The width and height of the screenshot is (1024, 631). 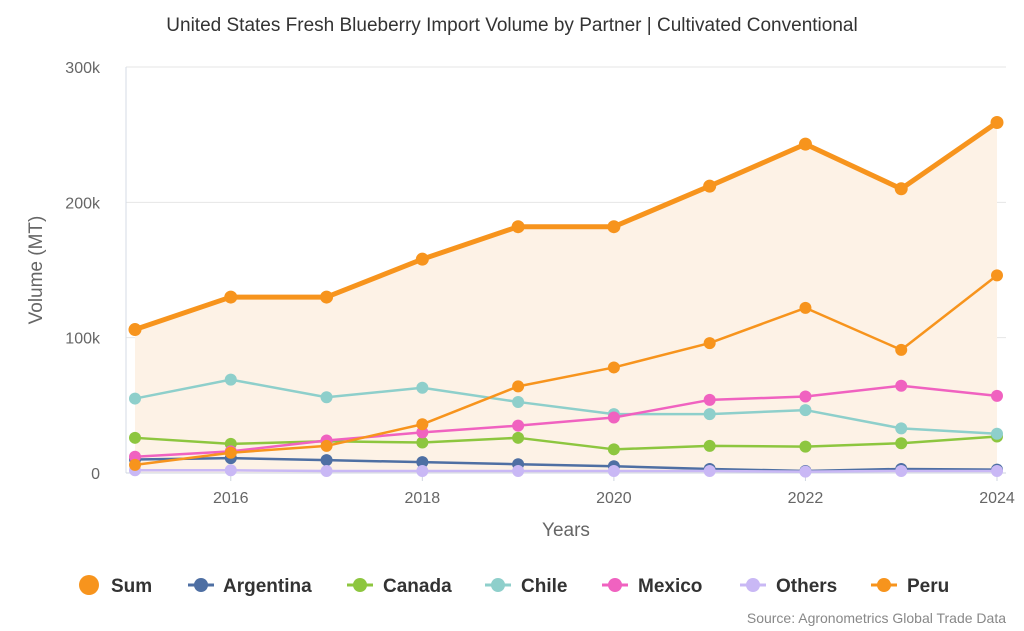 I want to click on series-line-mexico, so click(x=566, y=421).